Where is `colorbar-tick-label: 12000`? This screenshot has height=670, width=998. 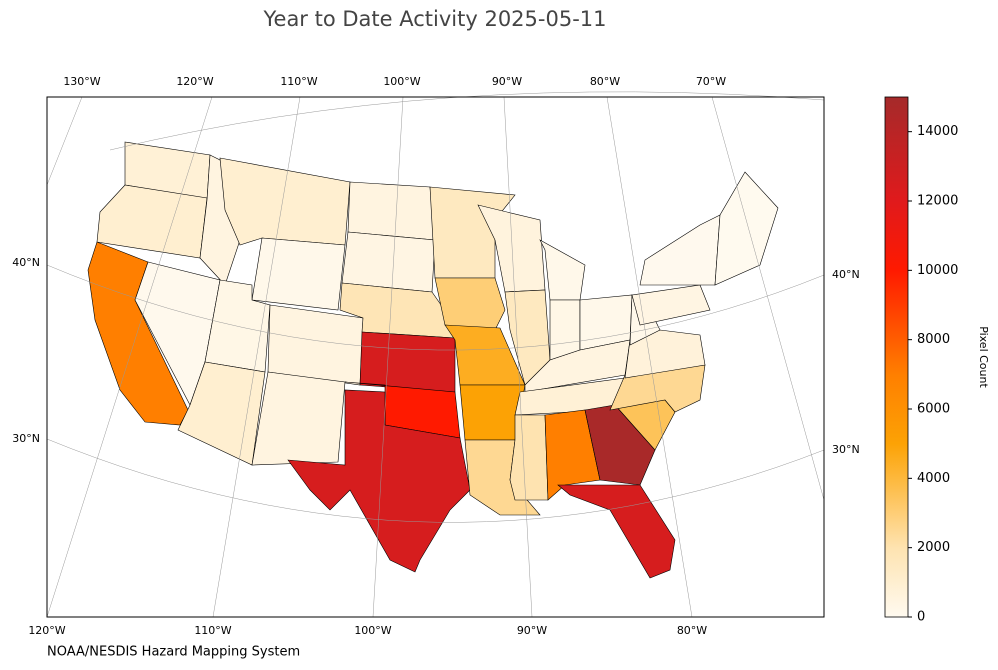
colorbar-tick-label: 12000 is located at coordinates (937, 201).